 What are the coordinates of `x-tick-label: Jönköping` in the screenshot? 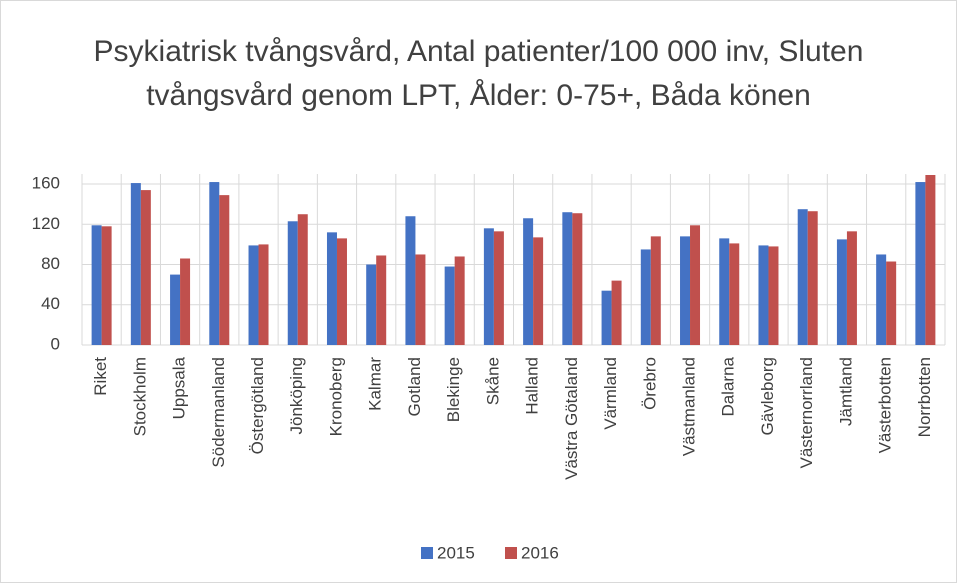 It's located at (296, 396).